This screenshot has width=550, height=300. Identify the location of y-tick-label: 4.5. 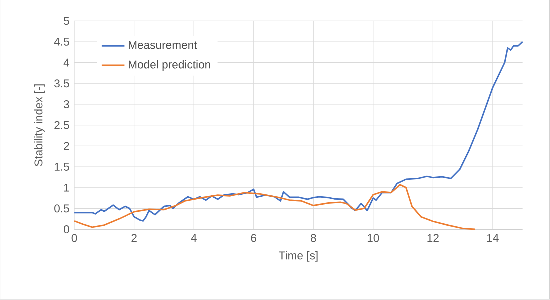
(62, 42).